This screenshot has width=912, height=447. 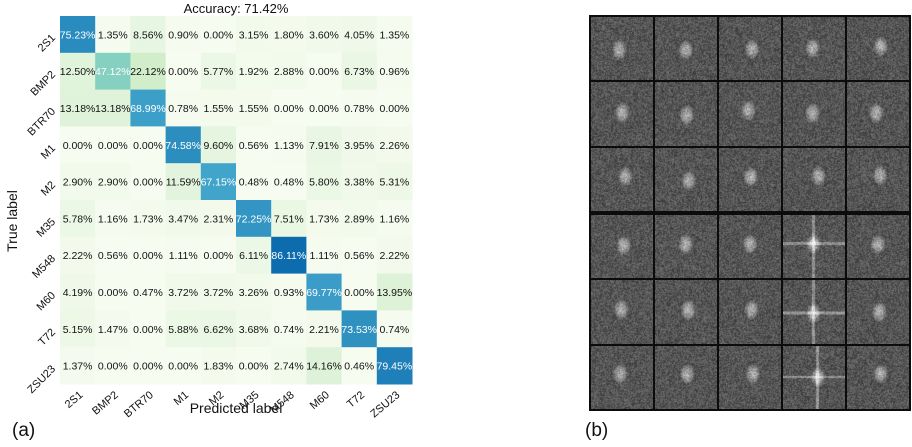 I want to click on cell-label-4-2: 0.00%, so click(x=148, y=183).